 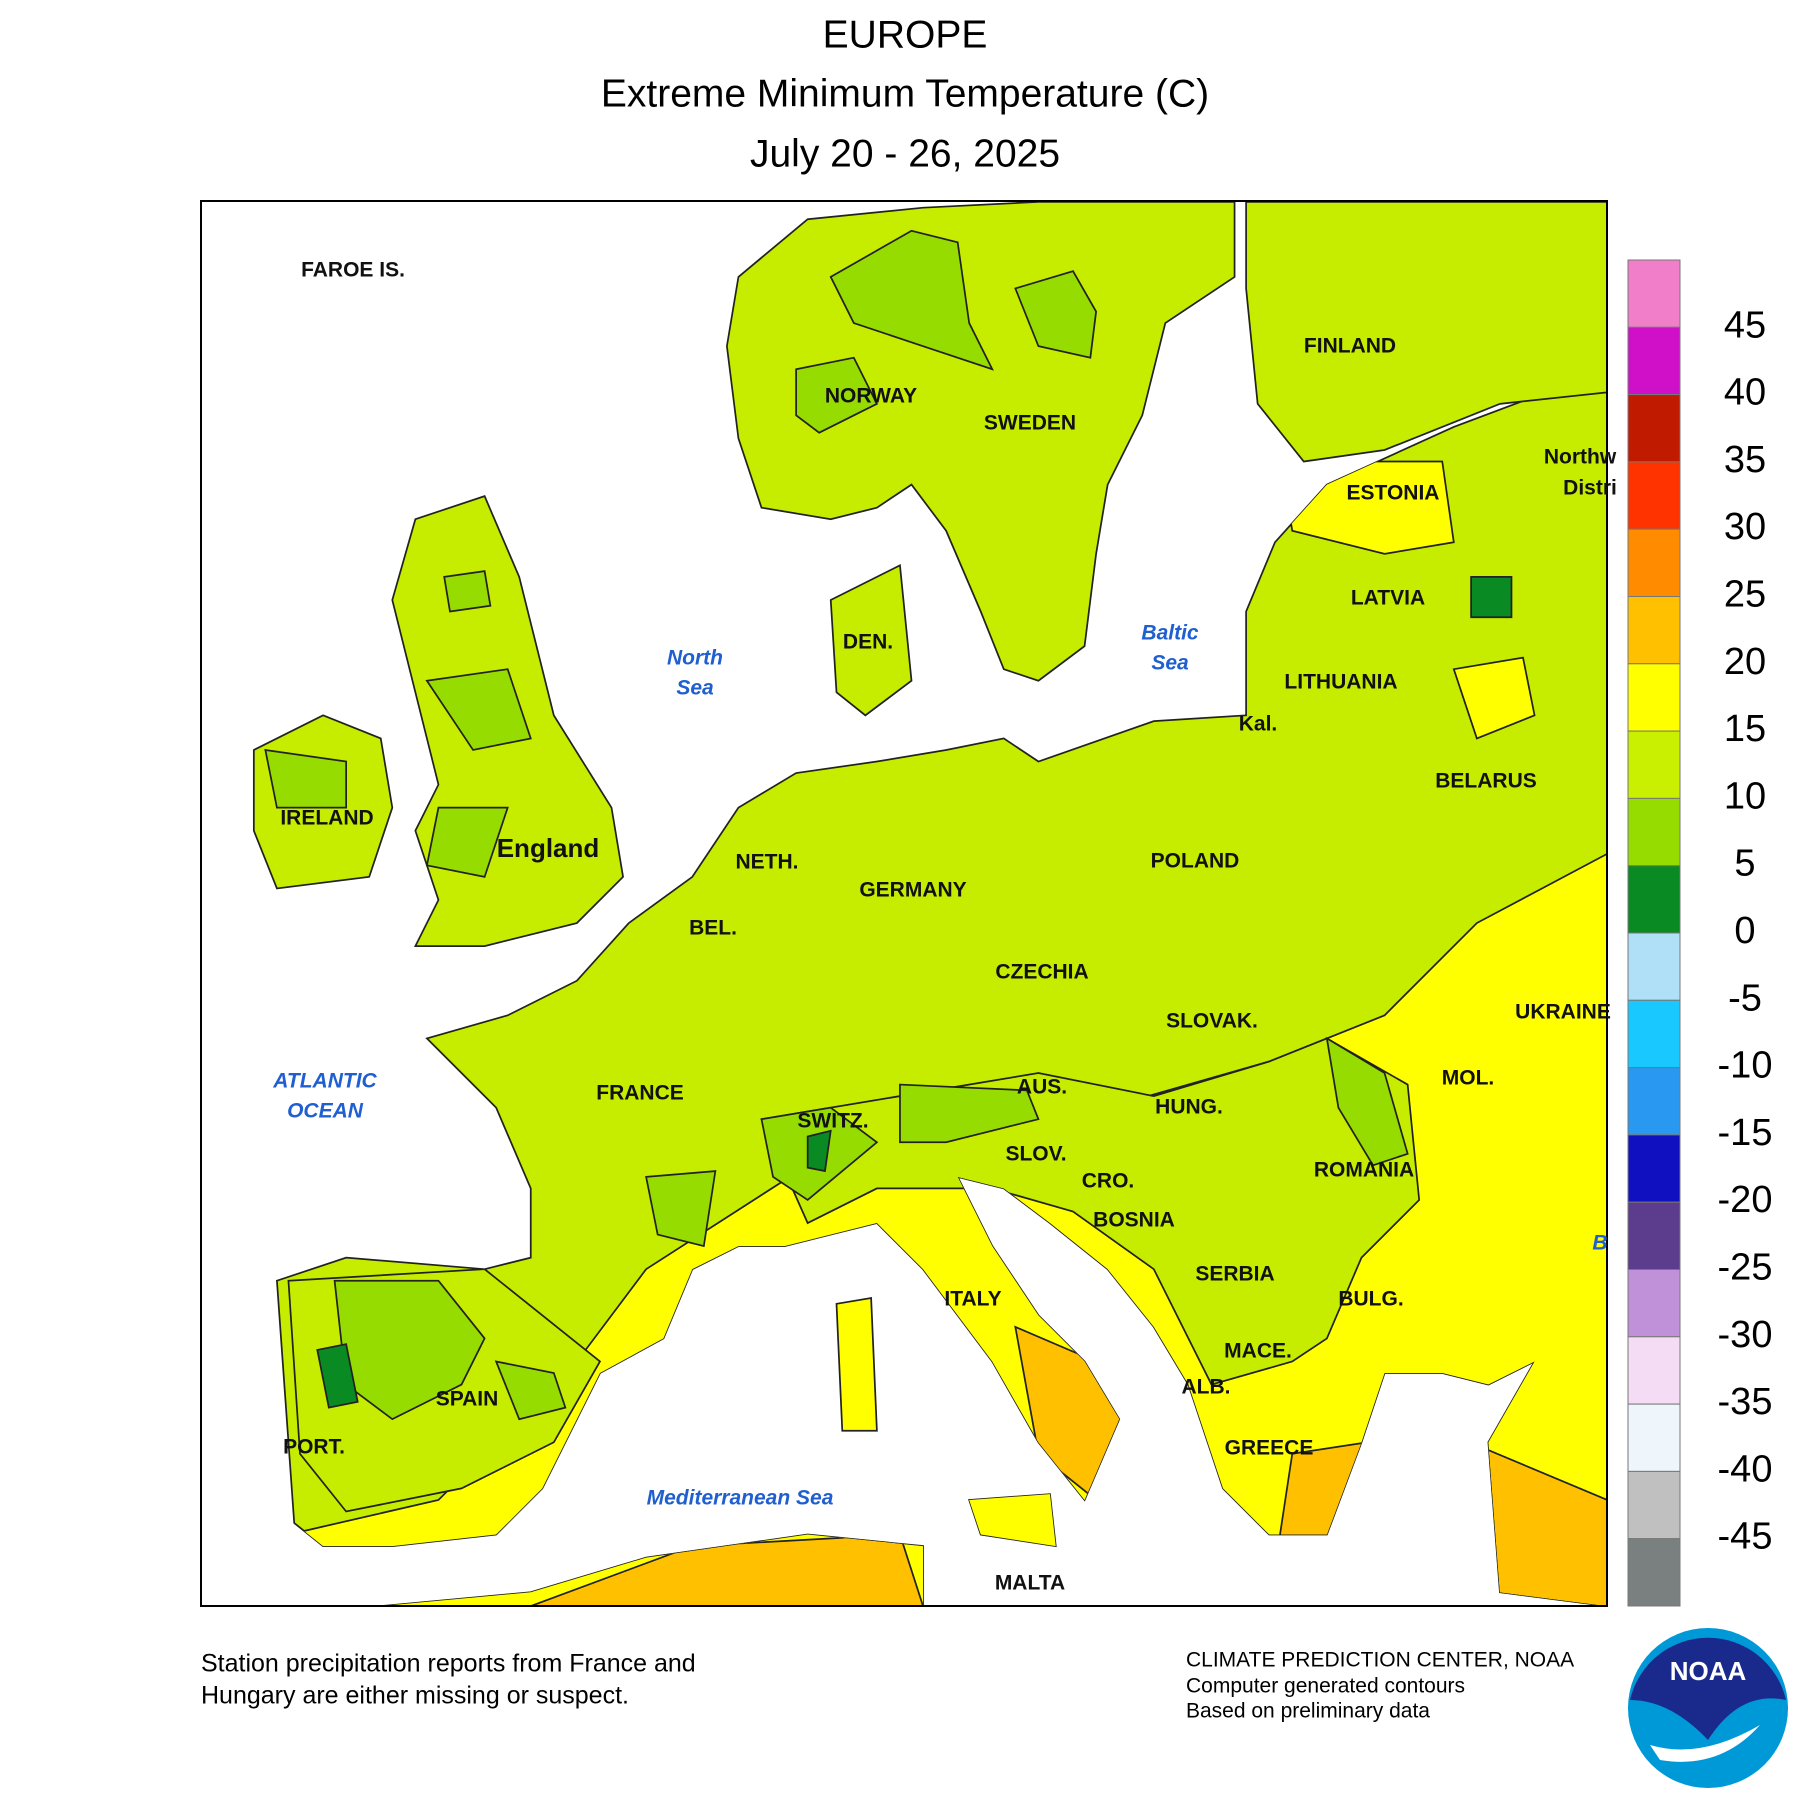 I want to click on country-label: MACE., so click(x=1258, y=1351).